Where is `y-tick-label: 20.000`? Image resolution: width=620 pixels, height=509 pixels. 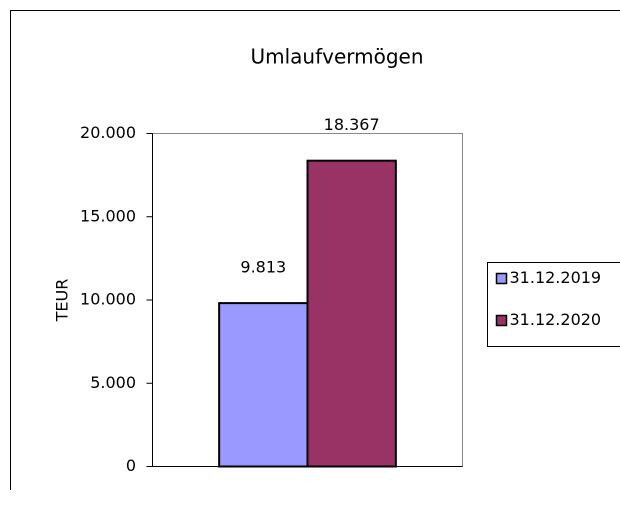
y-tick-label: 20.000 is located at coordinates (108, 132).